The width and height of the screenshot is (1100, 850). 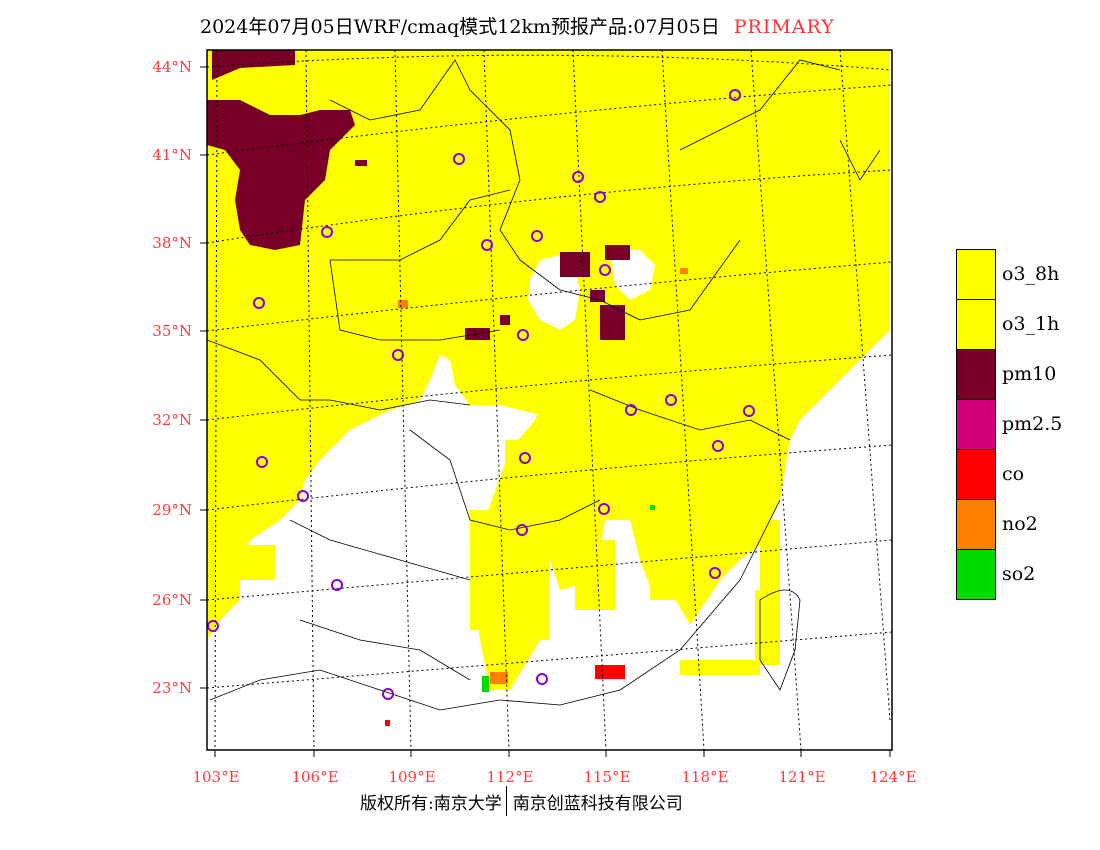 What do you see at coordinates (215, 777) in the screenshot?
I see `lon-label-103: 103°E` at bounding box center [215, 777].